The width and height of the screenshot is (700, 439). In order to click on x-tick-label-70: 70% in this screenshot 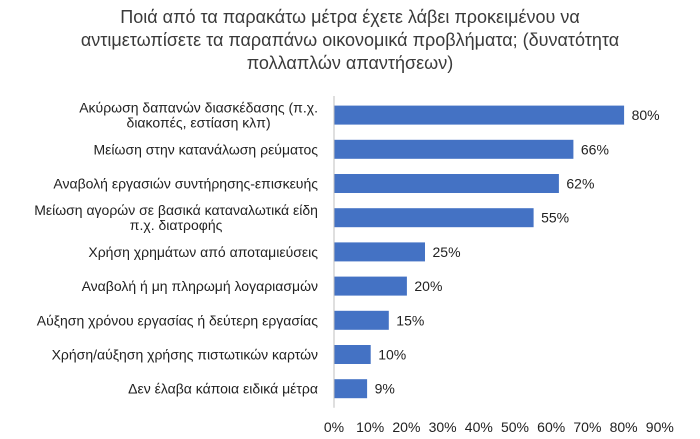, I will do `click(587, 427)`.